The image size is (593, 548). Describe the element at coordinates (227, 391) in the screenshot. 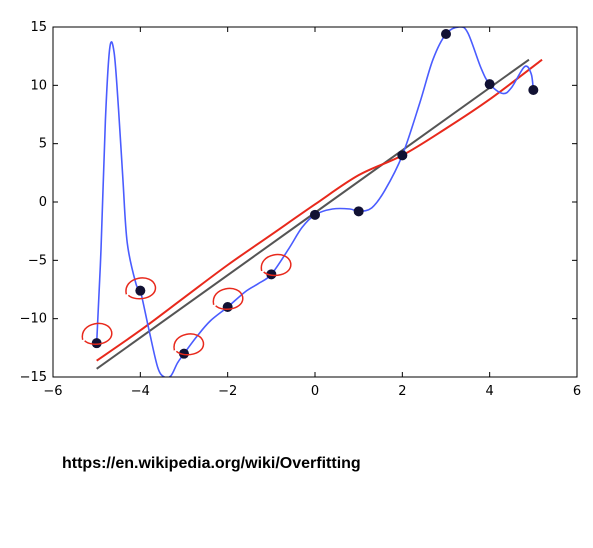

I see `x-tick-label: −2` at that location.